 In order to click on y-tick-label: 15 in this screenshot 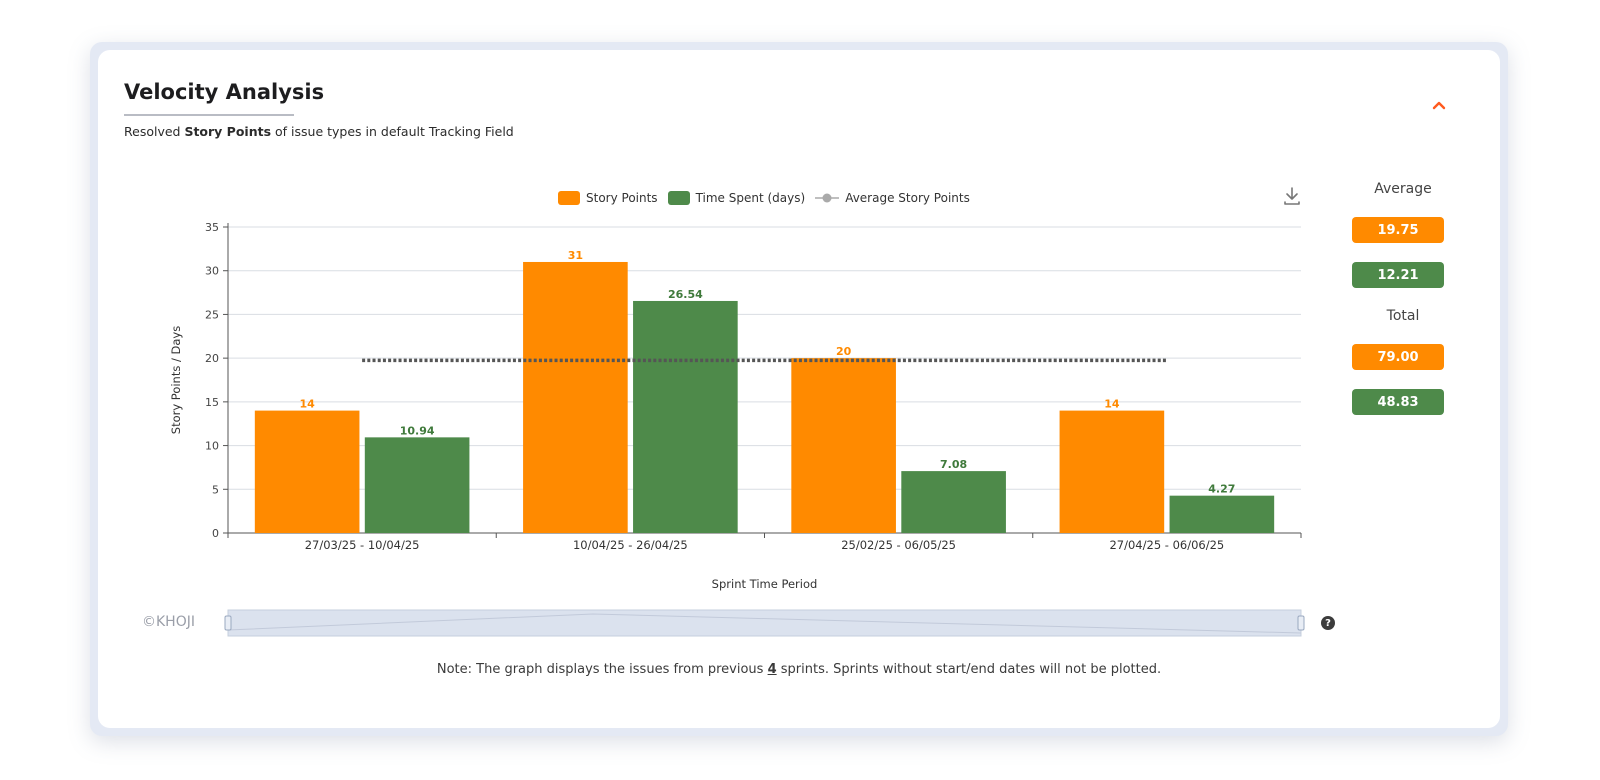, I will do `click(212, 402)`.